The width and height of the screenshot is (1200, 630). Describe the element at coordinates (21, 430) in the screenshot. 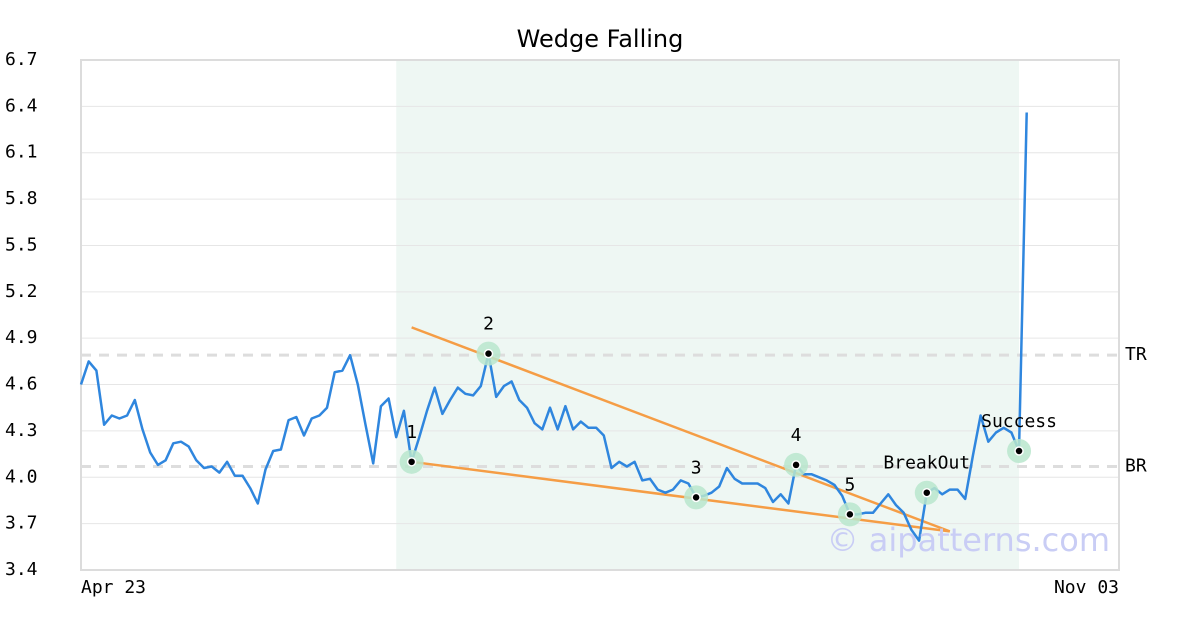

I see `y-tick-label: 4.3` at that location.